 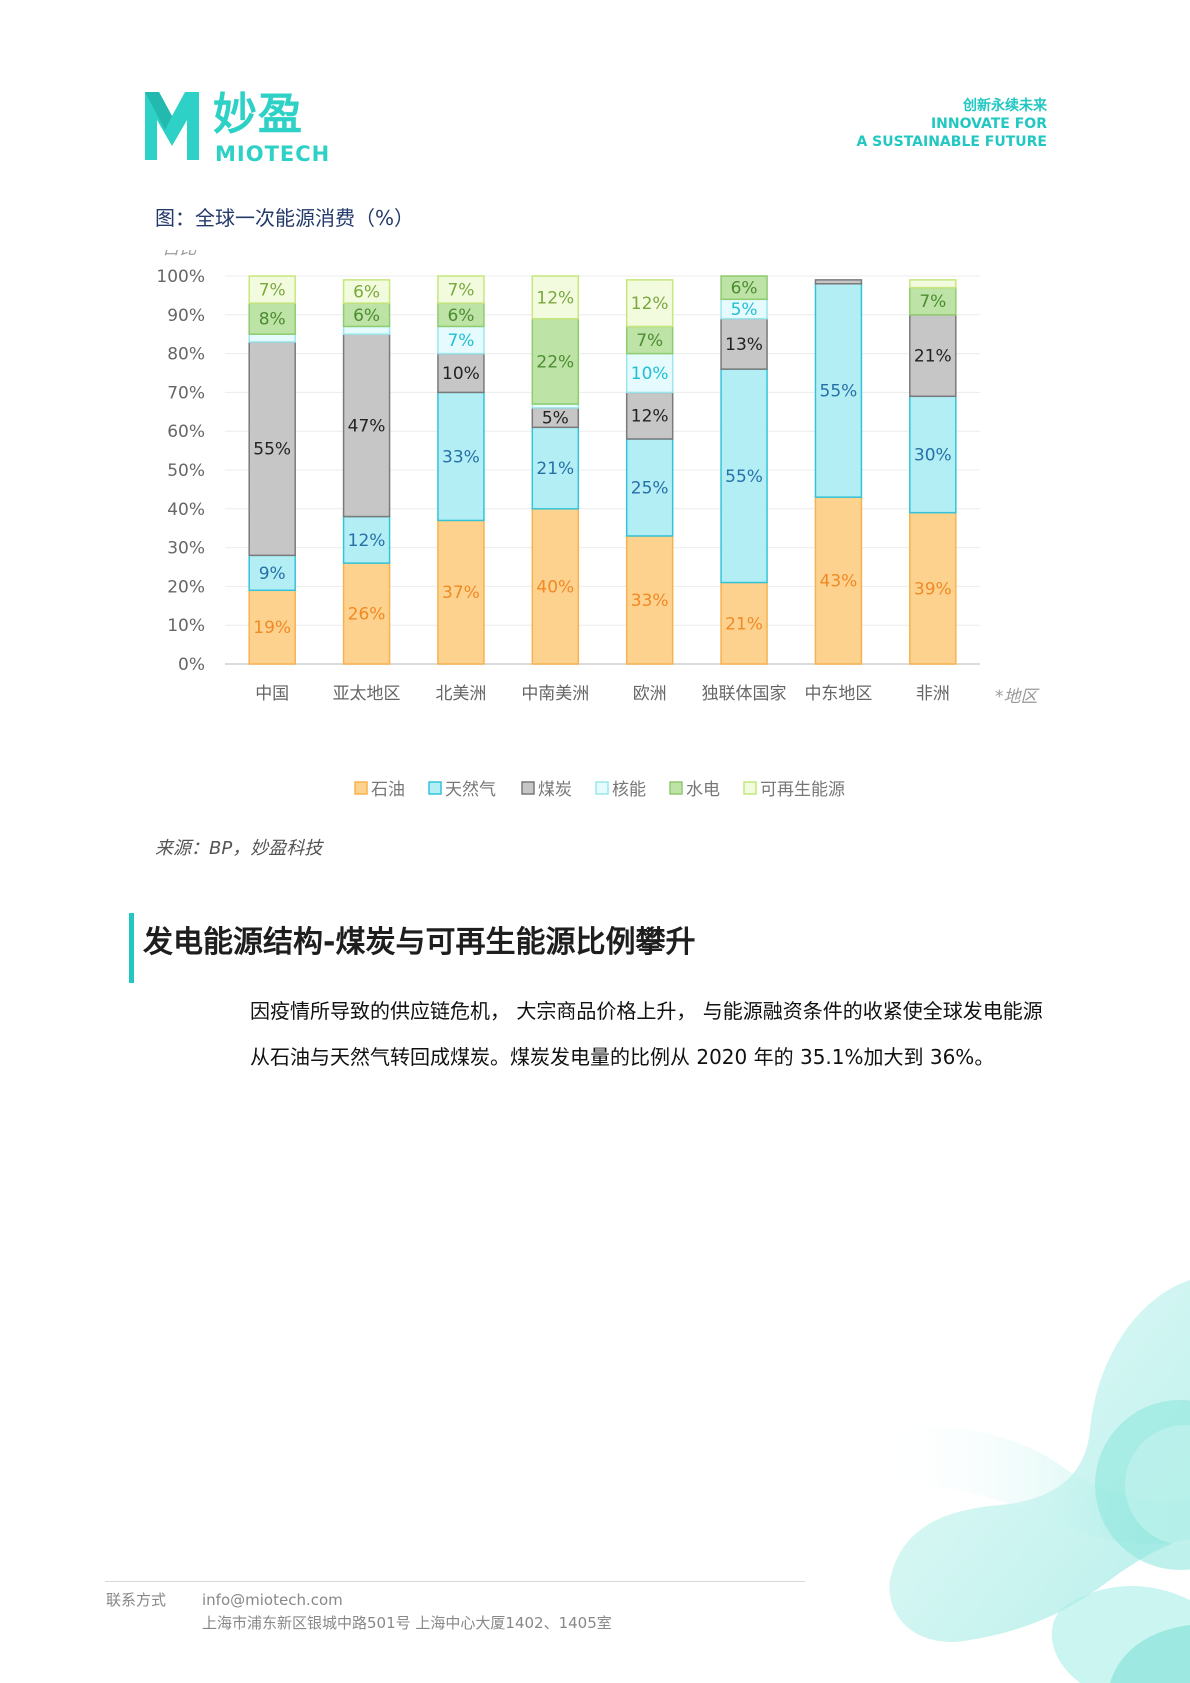 I want to click on data-label: 9%, so click(x=272, y=574).